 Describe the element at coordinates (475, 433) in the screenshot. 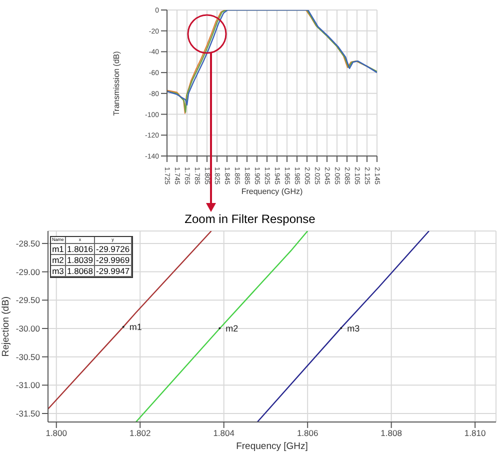

I see `x-tick-label: 1.810` at that location.